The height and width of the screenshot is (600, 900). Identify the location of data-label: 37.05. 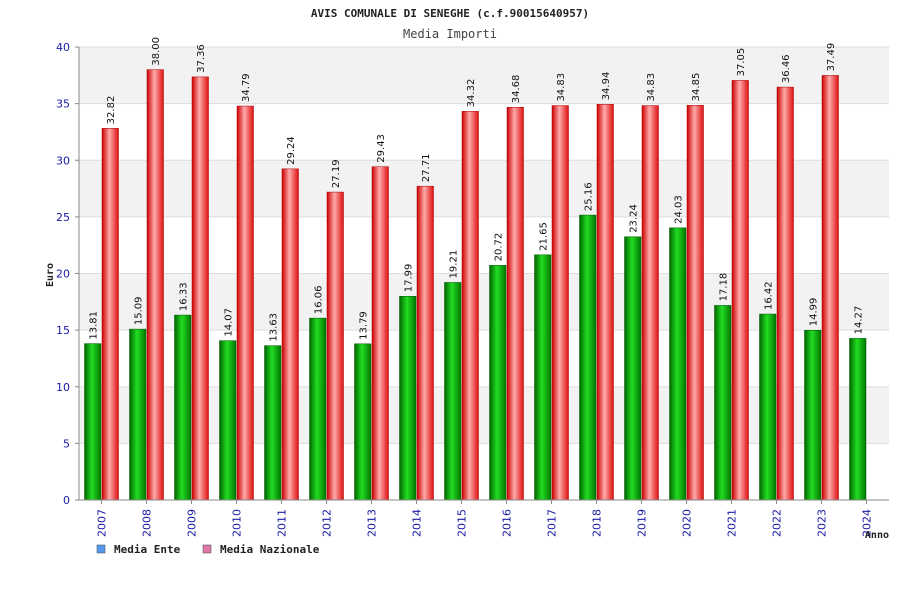
(741, 62).